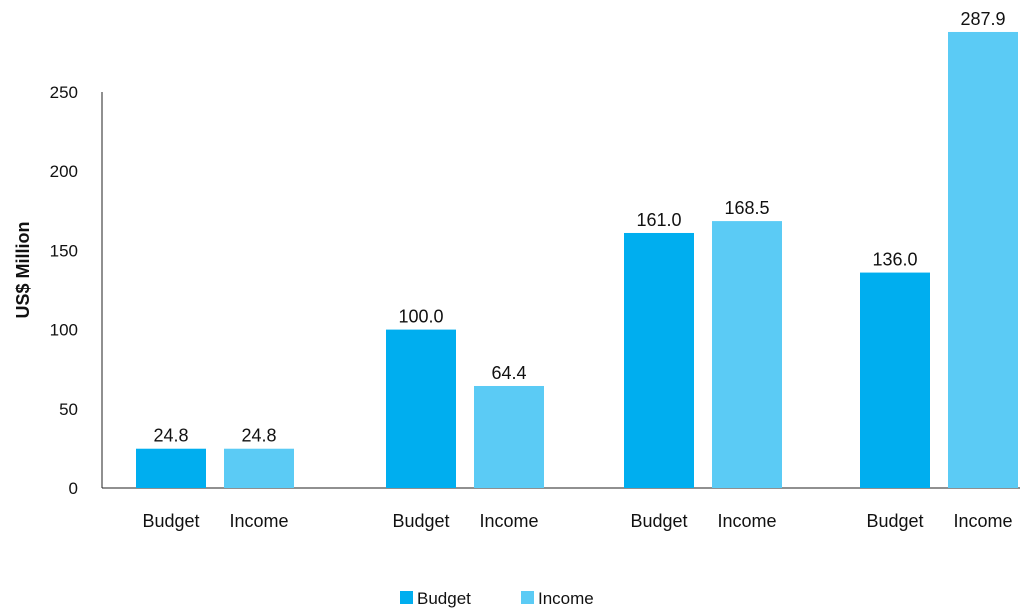  What do you see at coordinates (64, 290) in the screenshot?
I see `y-ticks: 0 50 100 150 200 250` at bounding box center [64, 290].